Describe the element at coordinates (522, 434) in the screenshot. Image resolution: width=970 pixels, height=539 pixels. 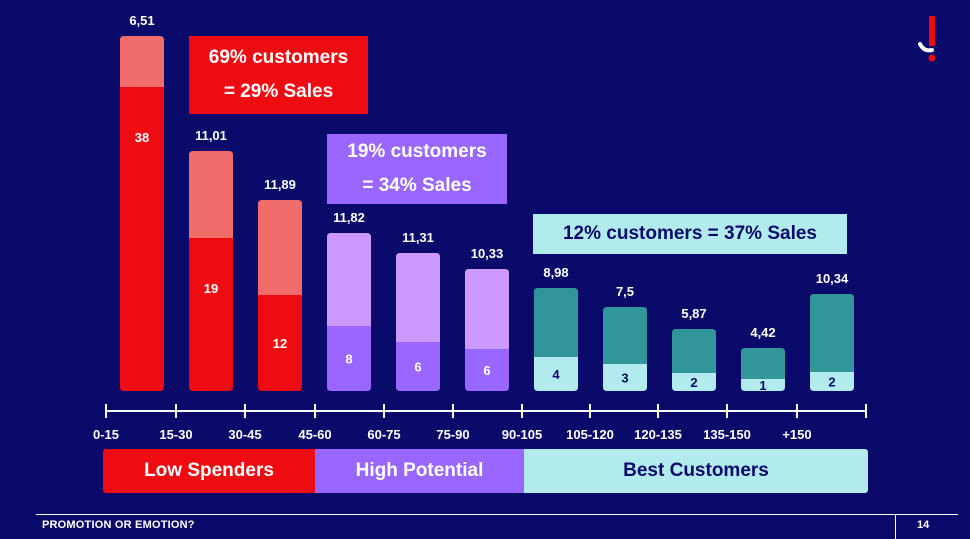
I see `tick-label-90-105: 90-105` at that location.